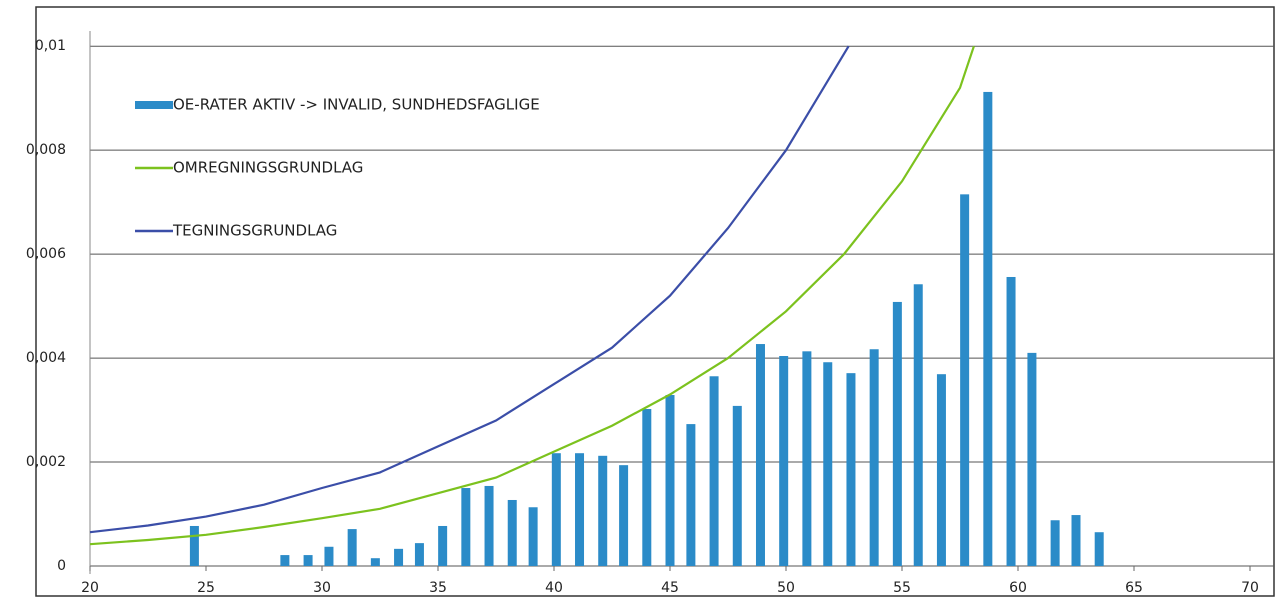 The image size is (1277, 598). Describe the element at coordinates (670, 588) in the screenshot. I see `x-tick-label: 45` at that location.